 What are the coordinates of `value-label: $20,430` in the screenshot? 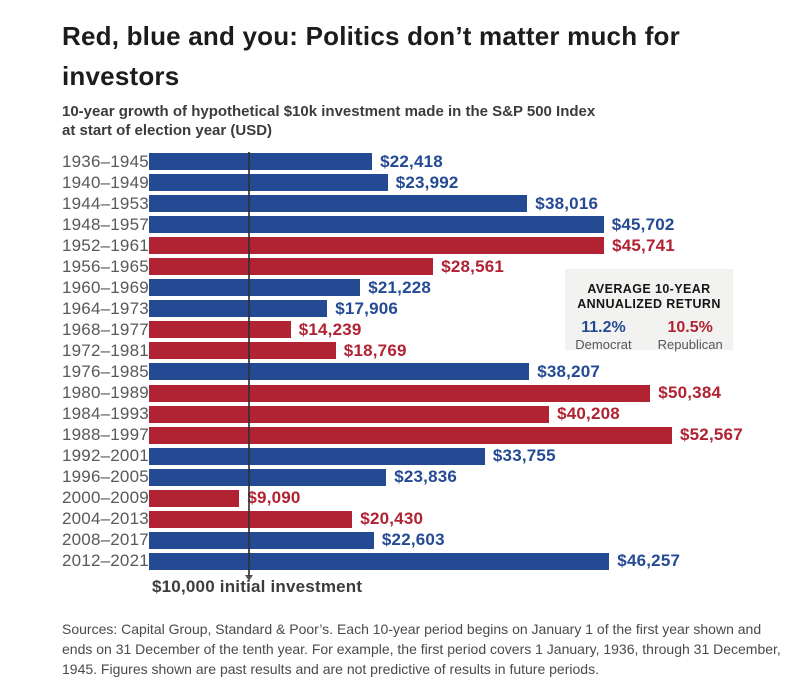 It's located at (392, 519).